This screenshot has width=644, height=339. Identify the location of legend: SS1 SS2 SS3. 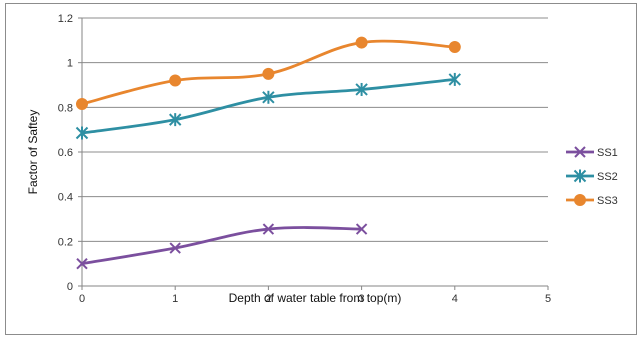
(592, 176).